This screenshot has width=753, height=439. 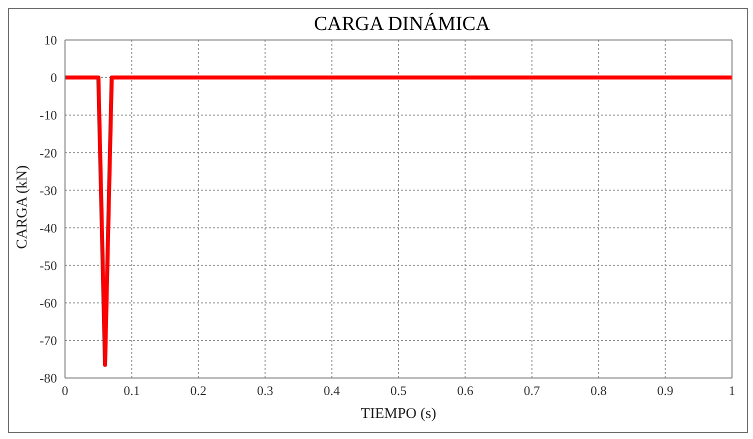 What do you see at coordinates (65, 390) in the screenshot?
I see `x-tick-label: 0` at bounding box center [65, 390].